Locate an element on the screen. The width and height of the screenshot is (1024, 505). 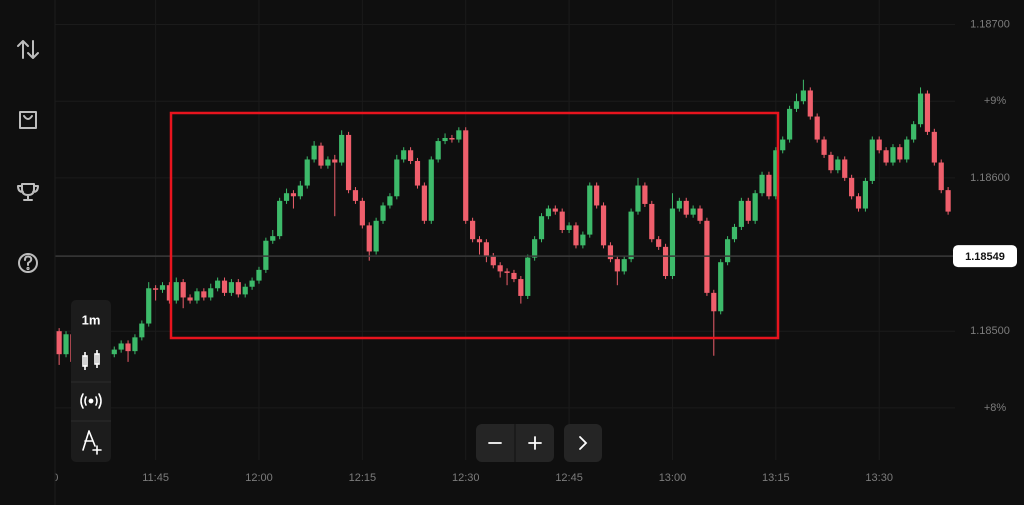
current-price-label: 1.18549 is located at coordinates (985, 257).